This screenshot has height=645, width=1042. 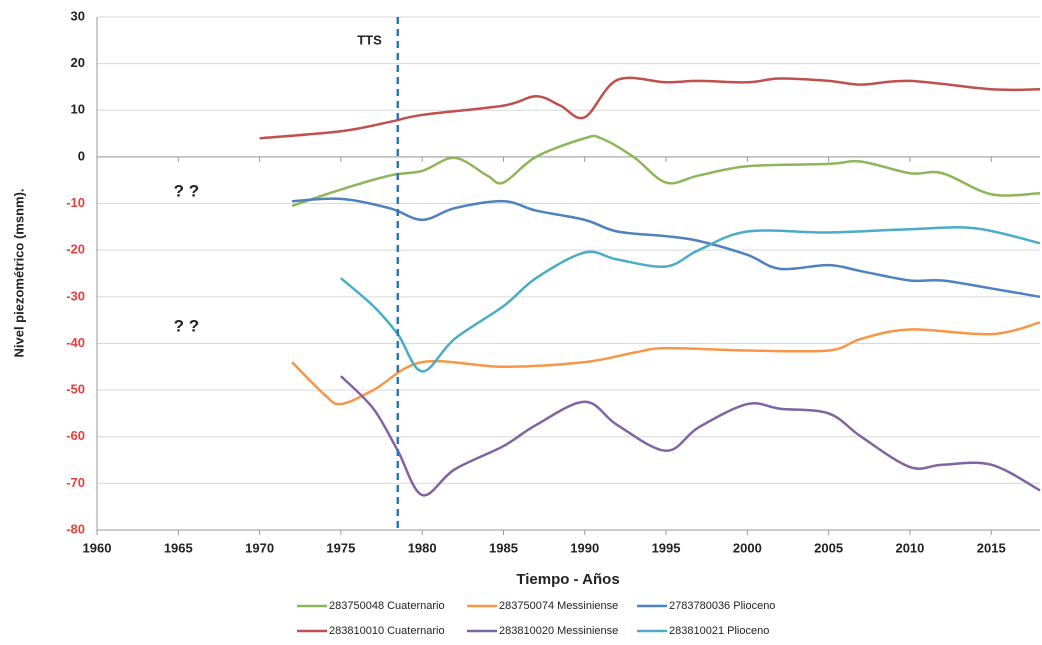 I want to click on x-tick-label: 1965, so click(x=178, y=547).